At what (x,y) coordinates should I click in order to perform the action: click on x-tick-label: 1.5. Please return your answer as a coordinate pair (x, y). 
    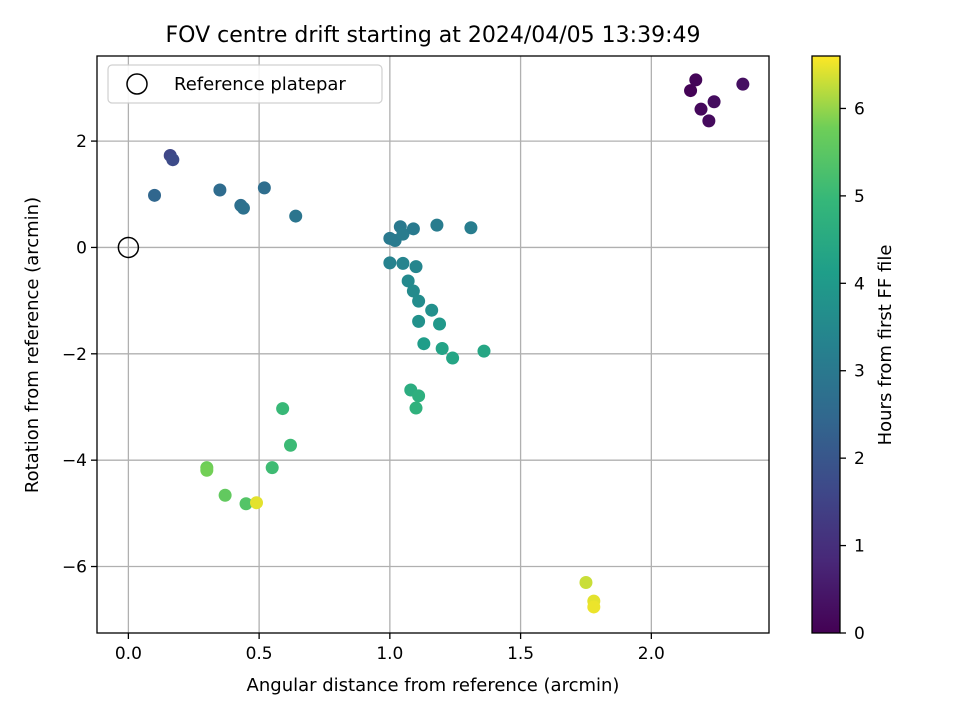
    Looking at the image, I should click on (520, 654).